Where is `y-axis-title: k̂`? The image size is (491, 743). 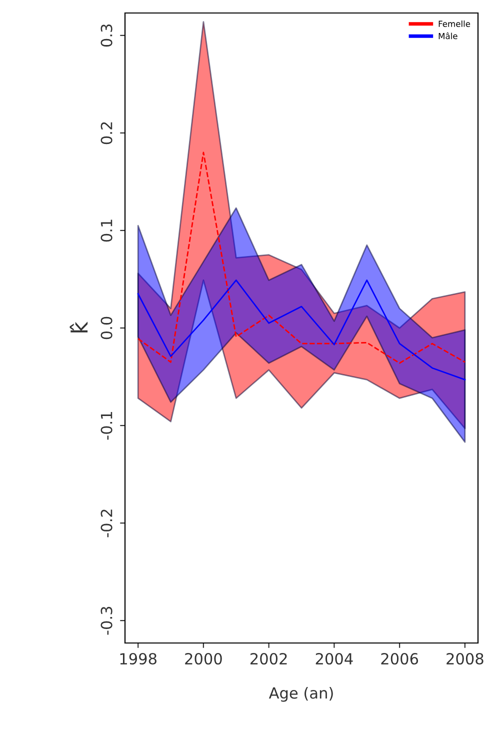 y-axis-title: k̂ is located at coordinates (79, 327).